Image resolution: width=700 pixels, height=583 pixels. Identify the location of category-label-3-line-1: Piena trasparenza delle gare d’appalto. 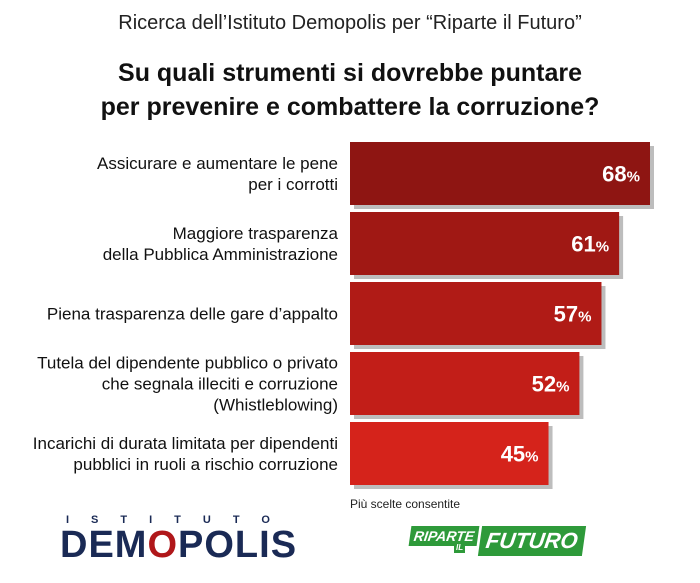
(192, 314).